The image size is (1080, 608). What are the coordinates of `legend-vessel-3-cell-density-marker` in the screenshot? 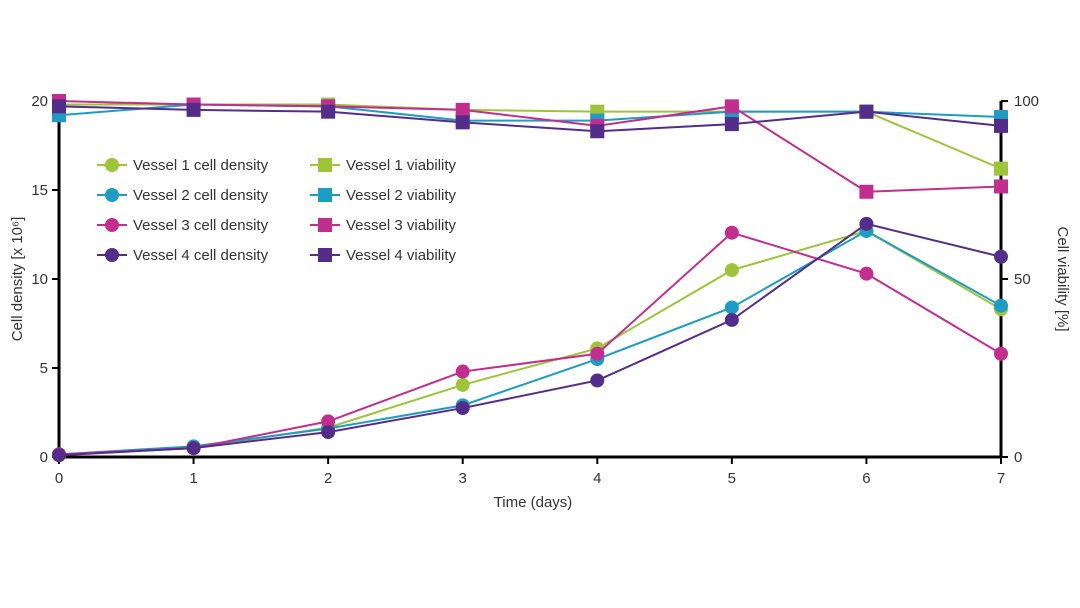 It's located at (112, 225).